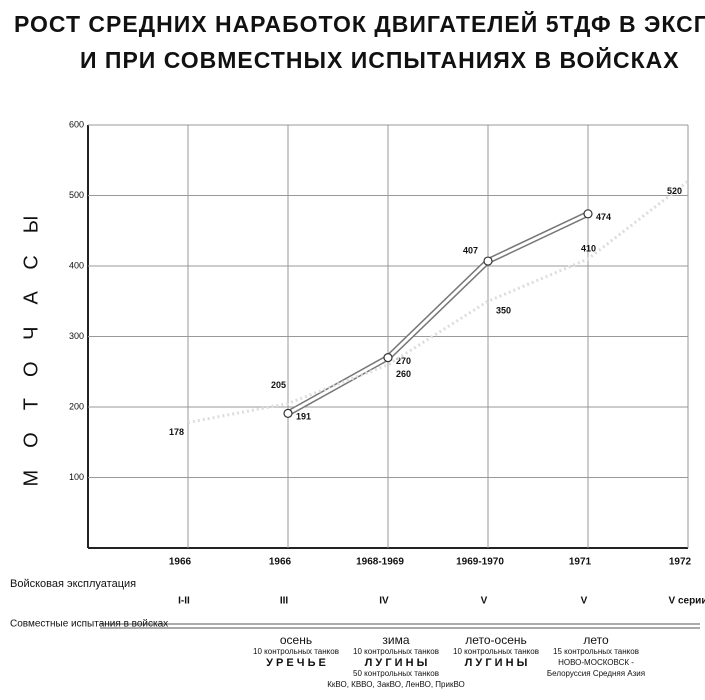  What do you see at coordinates (380, 562) in the screenshot?
I see `x-tick-label: 1968-1969` at bounding box center [380, 562].